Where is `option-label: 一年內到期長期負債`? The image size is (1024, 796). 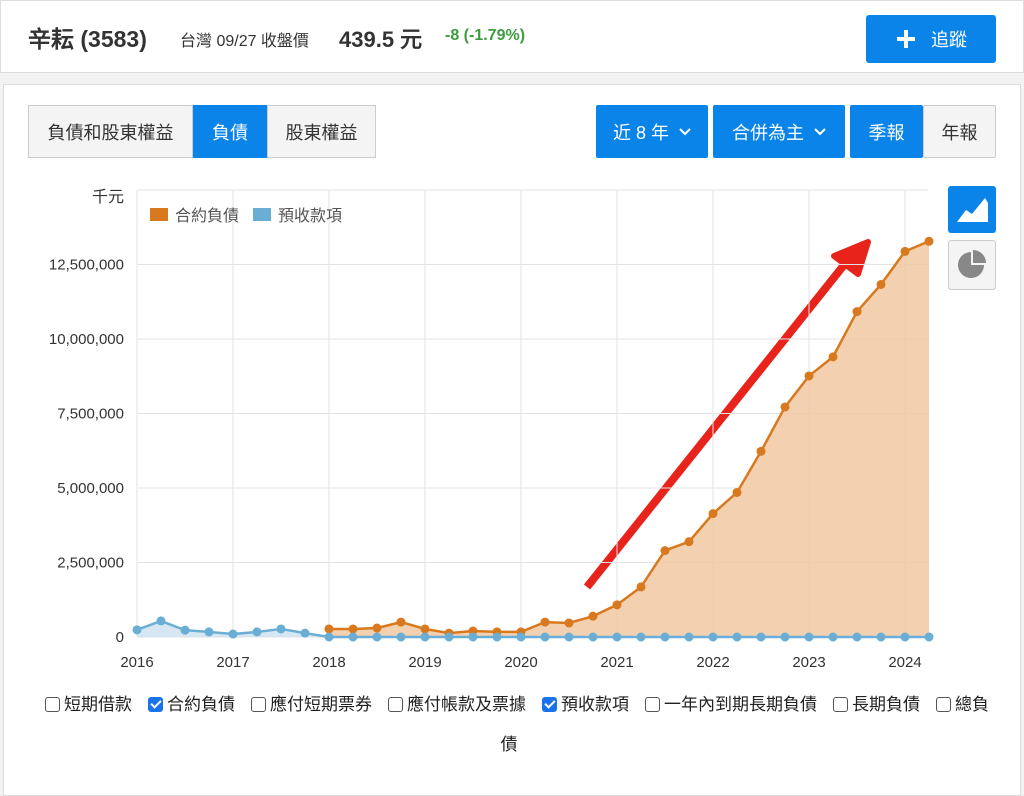
option-label: 一年內到期長期負債 is located at coordinates (740, 704).